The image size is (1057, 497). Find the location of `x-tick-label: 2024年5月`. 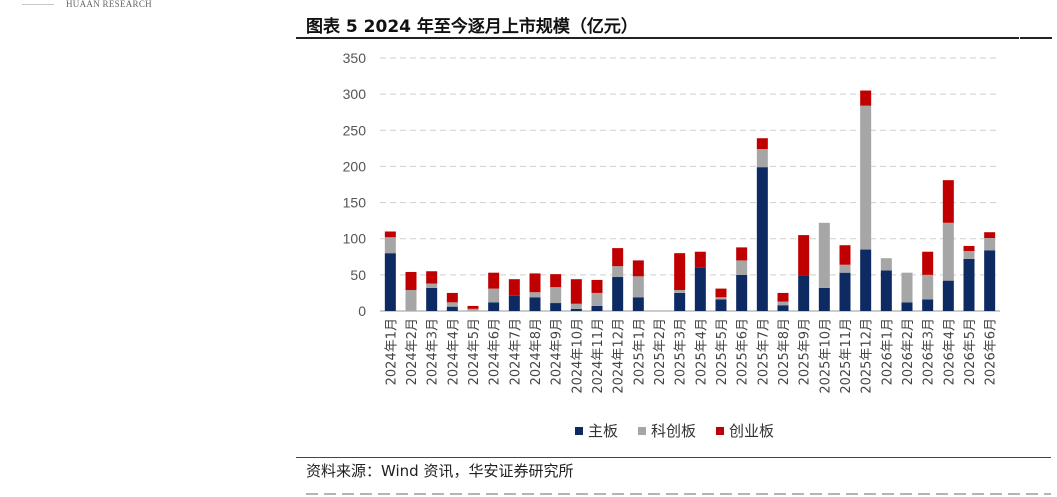

x-tick-label: 2024年5月 is located at coordinates (474, 351).